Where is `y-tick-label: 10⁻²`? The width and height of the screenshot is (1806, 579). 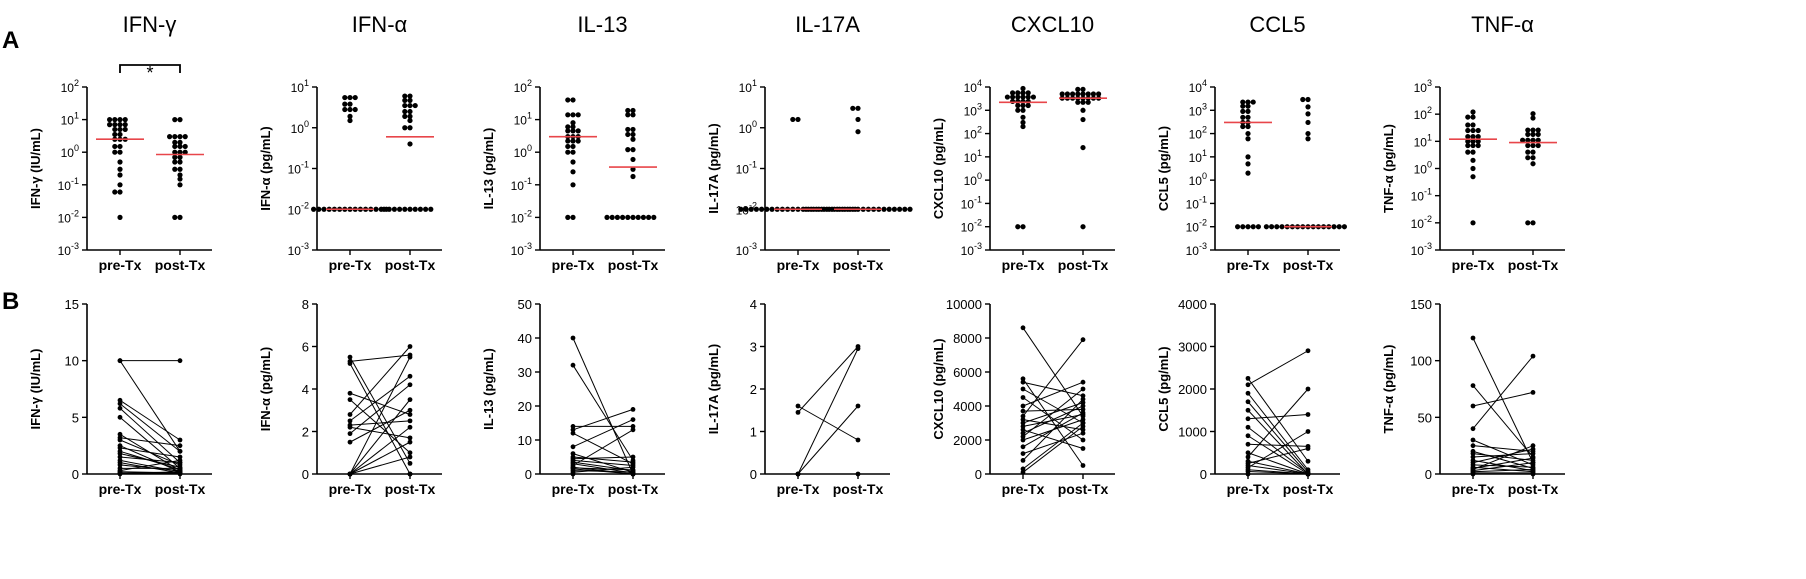
y-tick-label: 10⁻² is located at coordinates (971, 226).